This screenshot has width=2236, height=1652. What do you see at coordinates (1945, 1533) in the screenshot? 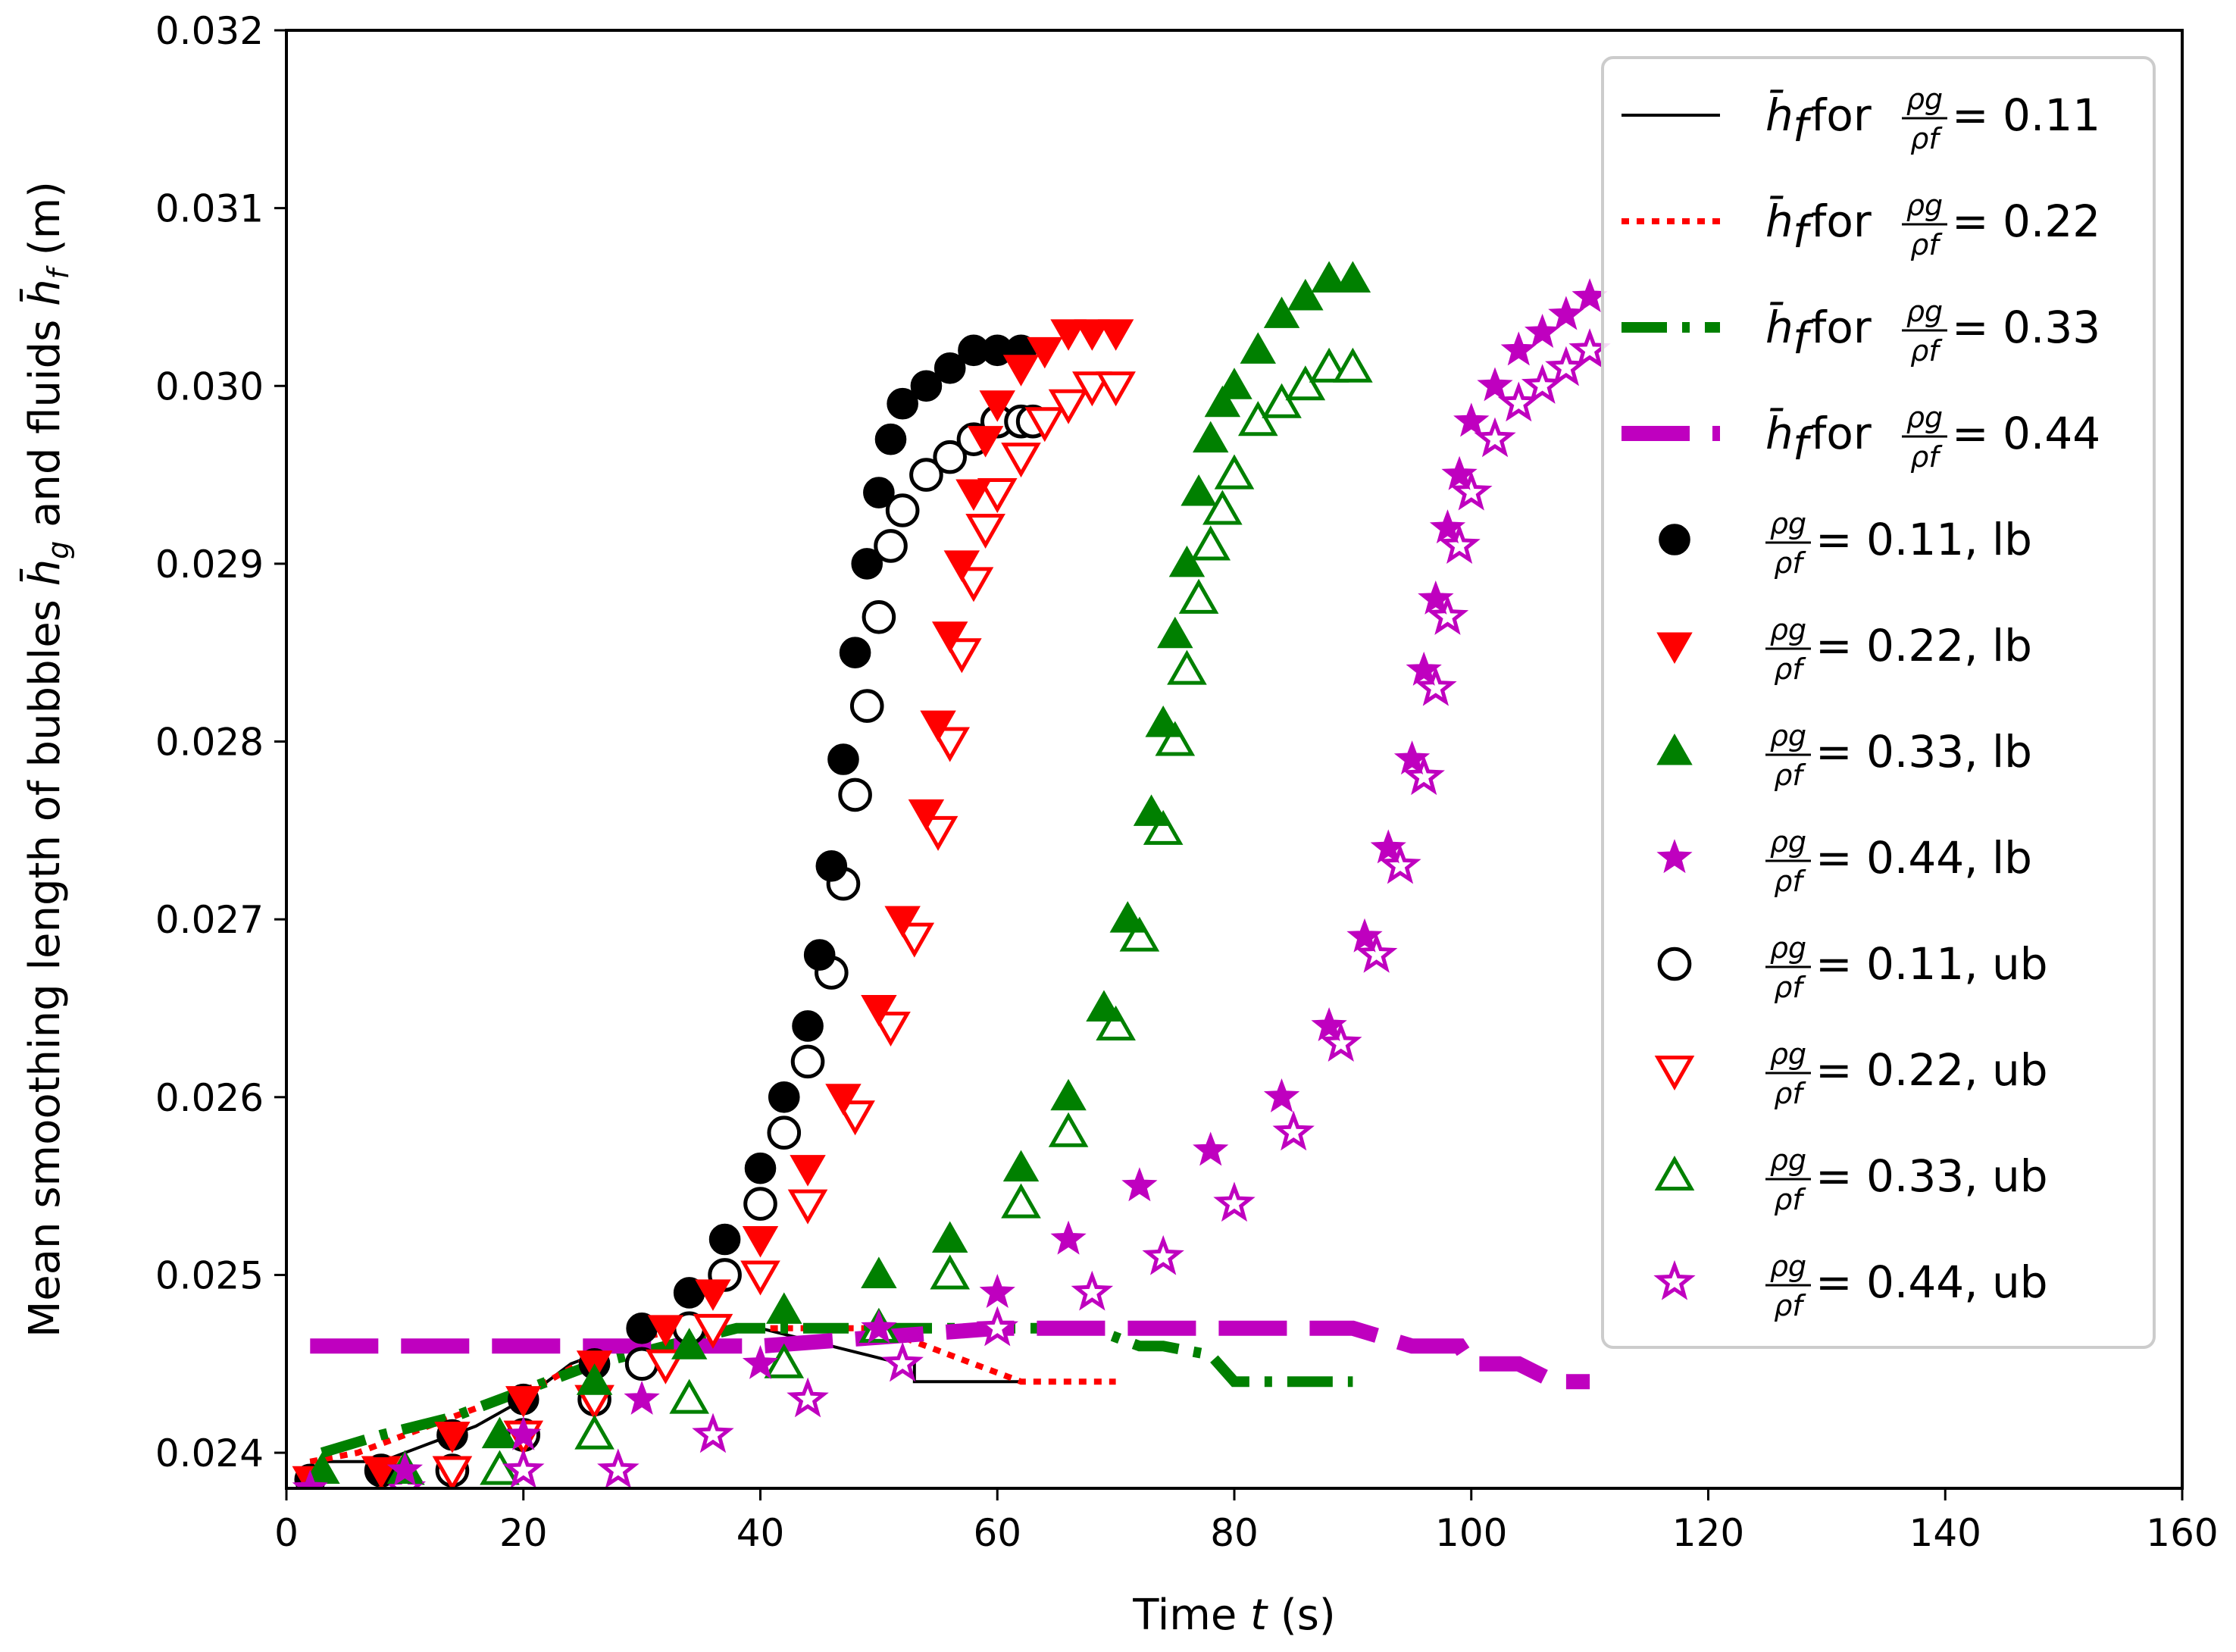
I see `x-tick-label: 140` at bounding box center [1945, 1533].